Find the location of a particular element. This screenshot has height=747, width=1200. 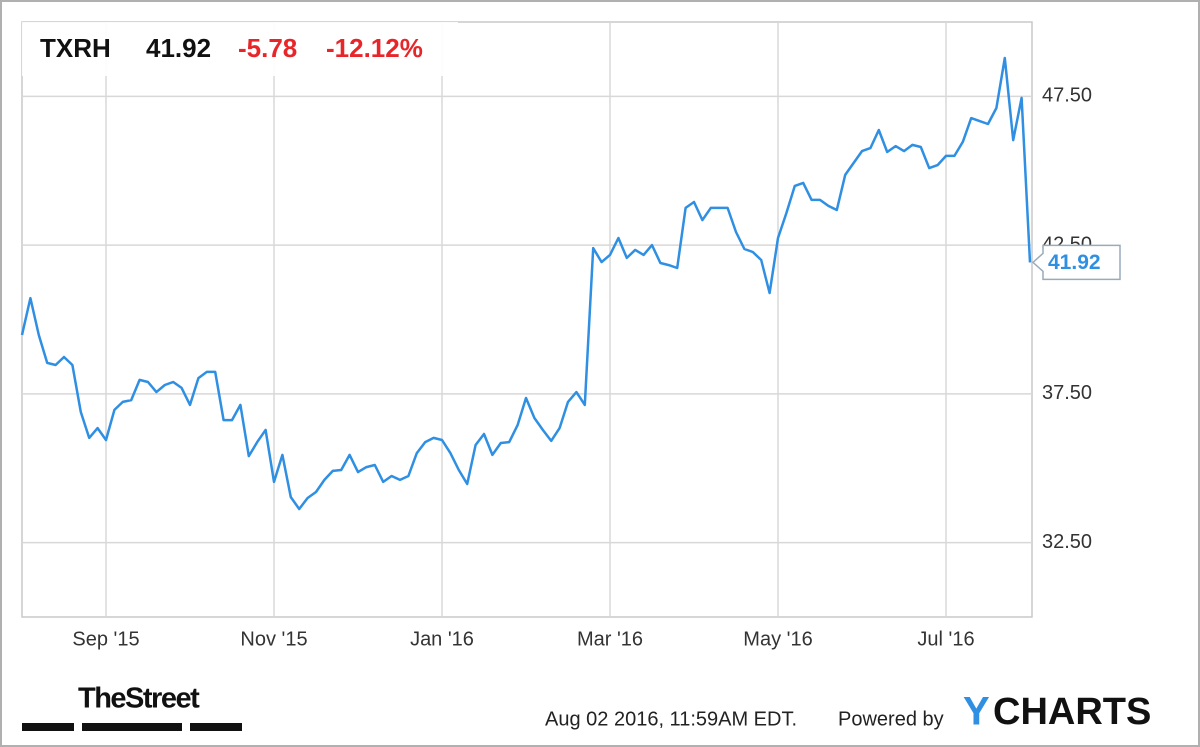

x-tick-label: Jan '16 is located at coordinates (442, 639).